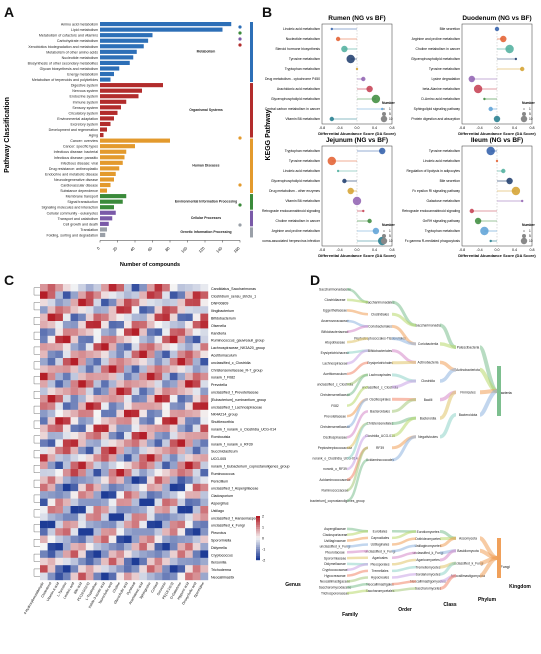 The width and height of the screenshot is (541, 654). What do you see at coordinates (335, 395) in the screenshot?
I see `family-label: Christensenellaceae` at bounding box center [335, 395].